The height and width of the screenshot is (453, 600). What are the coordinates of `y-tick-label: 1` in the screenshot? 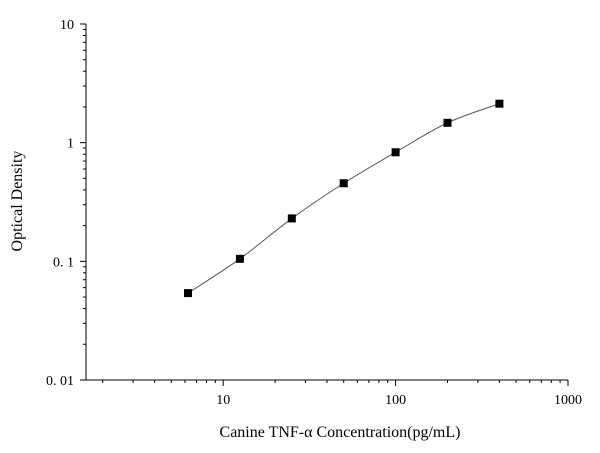 It's located at (70, 144).